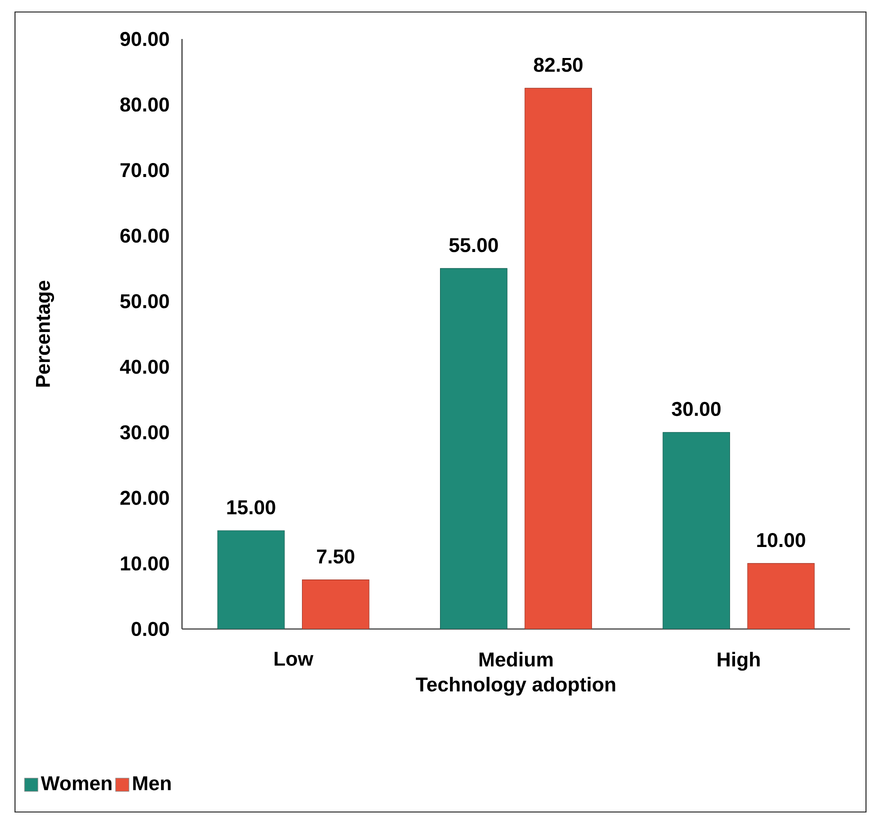 The width and height of the screenshot is (883, 825). I want to click on data-label: 55.00, so click(473, 245).